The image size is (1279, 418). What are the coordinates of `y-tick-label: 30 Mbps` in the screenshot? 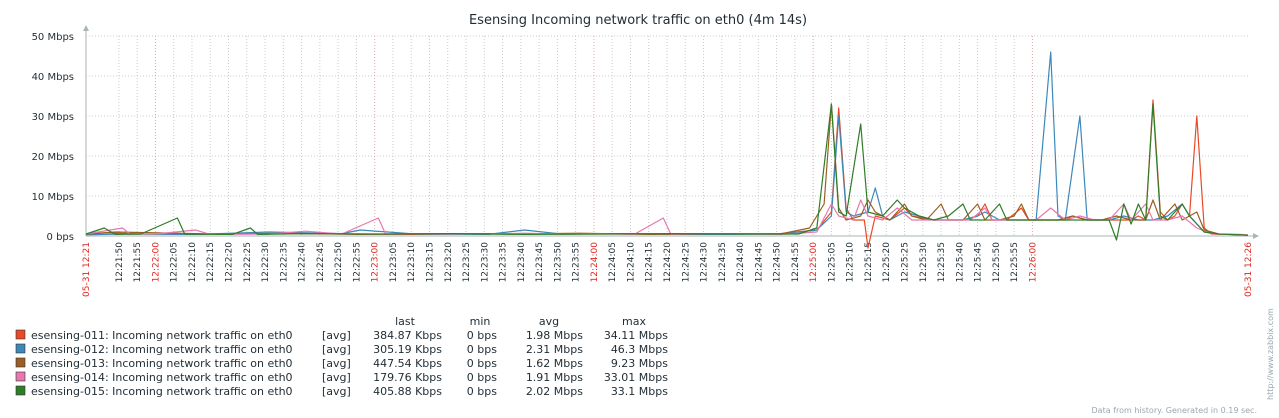 It's located at (53, 117).